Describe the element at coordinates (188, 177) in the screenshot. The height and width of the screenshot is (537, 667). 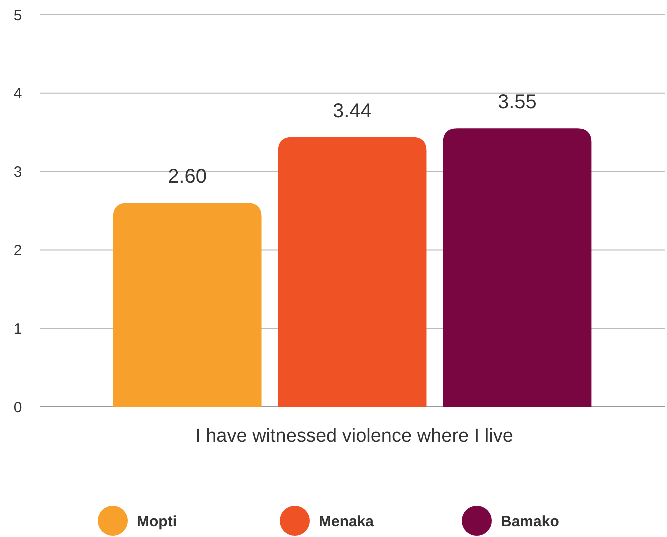
I see `data-label: 2.60` at that location.